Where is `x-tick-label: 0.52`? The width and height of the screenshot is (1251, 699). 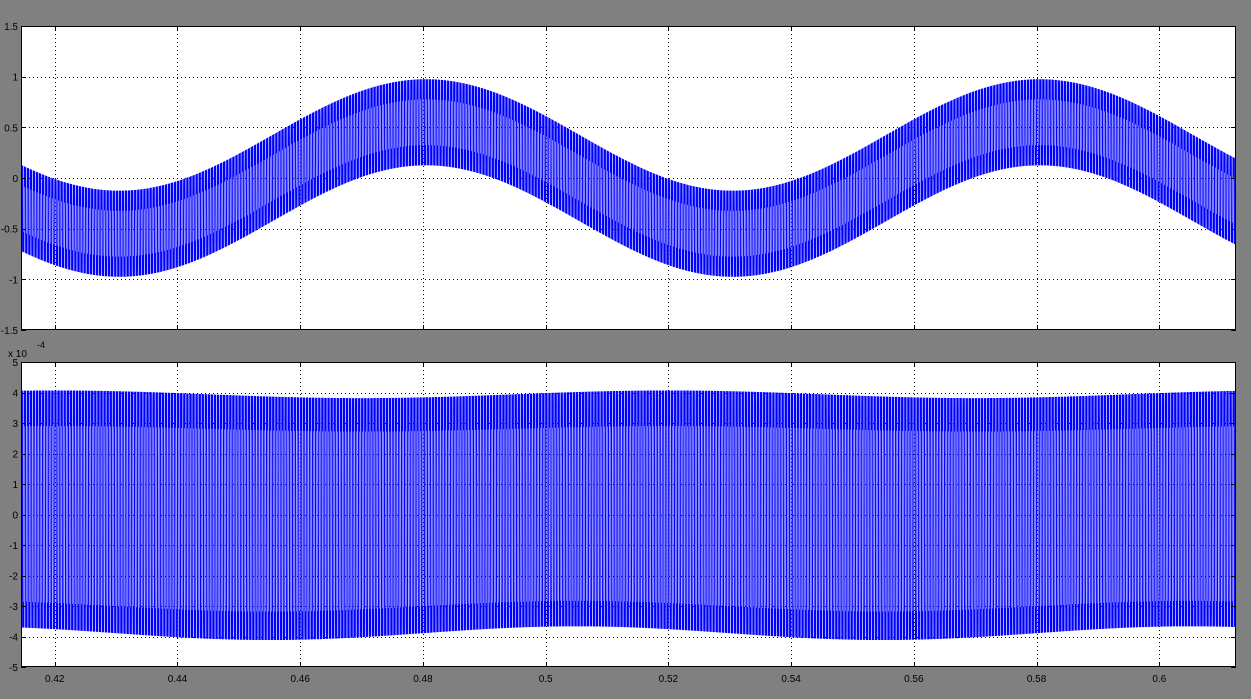
x-tick-label: 0.52 is located at coordinates (669, 679).